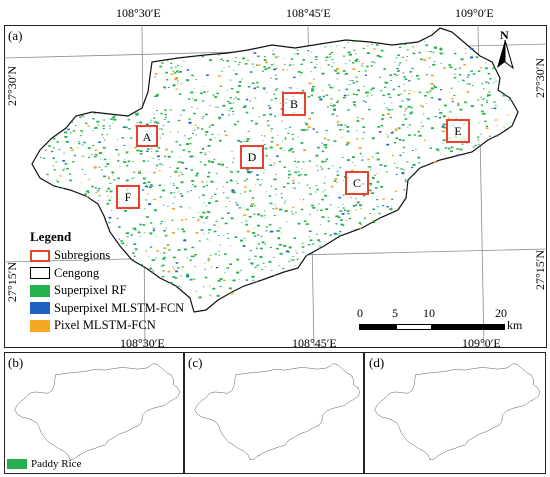 This screenshot has height=477, width=550. I want to click on submap-boundary-b, so click(97, 412).